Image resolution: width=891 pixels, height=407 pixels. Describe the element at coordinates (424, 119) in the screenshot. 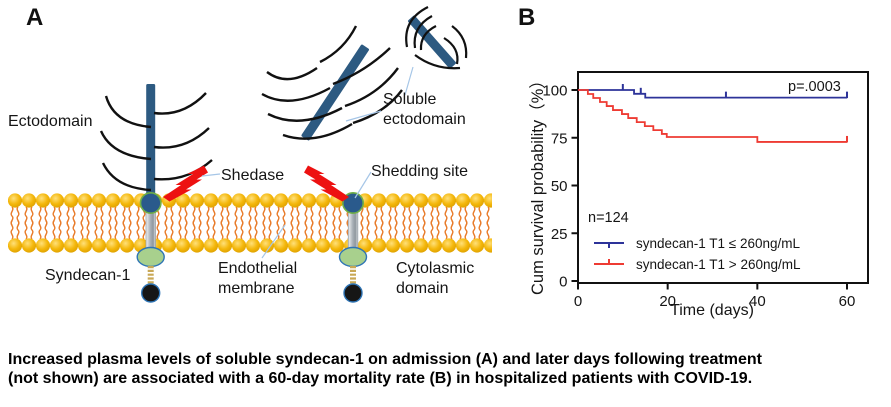

I see `soluble-ectodomain-label-line2: ectodomain` at that location.